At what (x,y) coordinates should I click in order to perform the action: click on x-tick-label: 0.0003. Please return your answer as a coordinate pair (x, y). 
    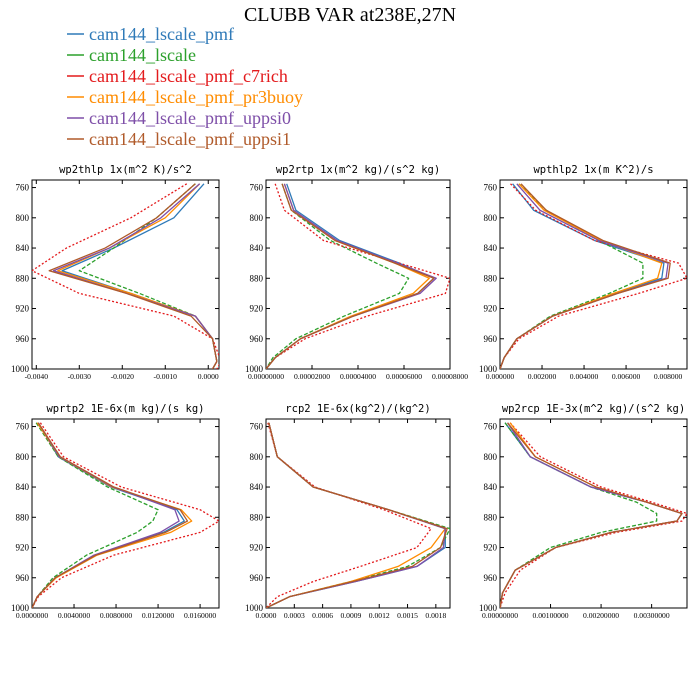
    Looking at the image, I should click on (294, 615).